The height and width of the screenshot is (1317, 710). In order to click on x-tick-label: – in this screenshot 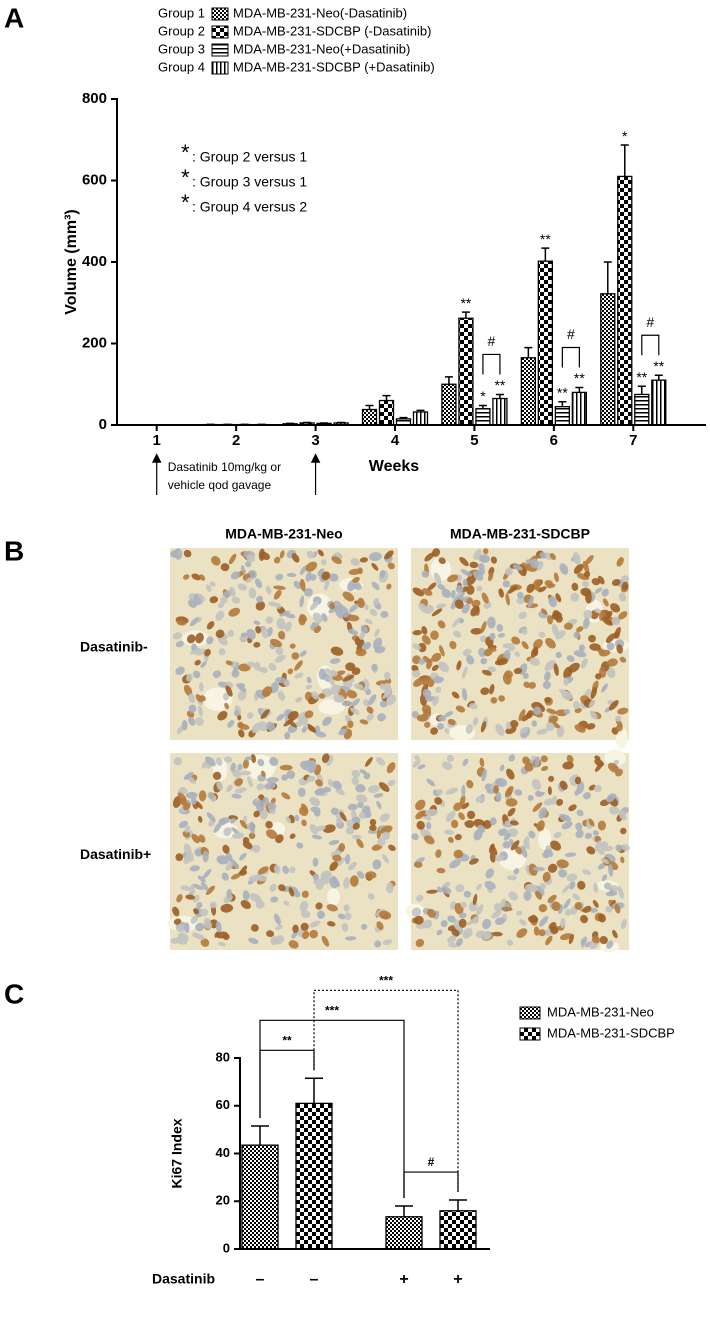, I will do `click(260, 1279)`.